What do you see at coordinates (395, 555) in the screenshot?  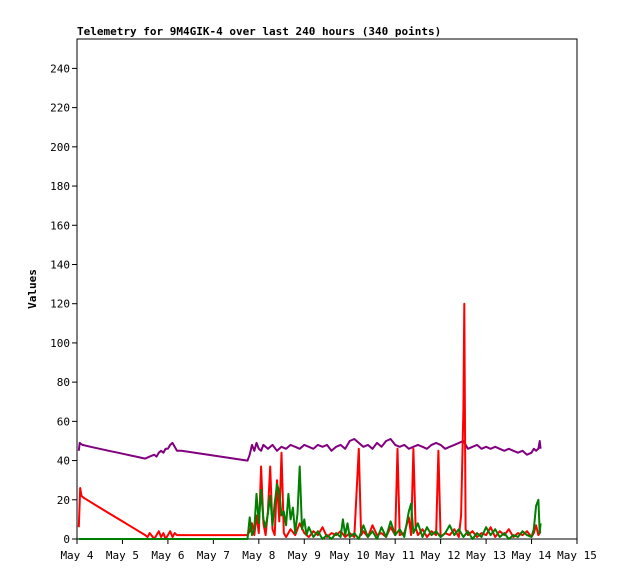 I see `x-tick-label: May 11` at bounding box center [395, 555].